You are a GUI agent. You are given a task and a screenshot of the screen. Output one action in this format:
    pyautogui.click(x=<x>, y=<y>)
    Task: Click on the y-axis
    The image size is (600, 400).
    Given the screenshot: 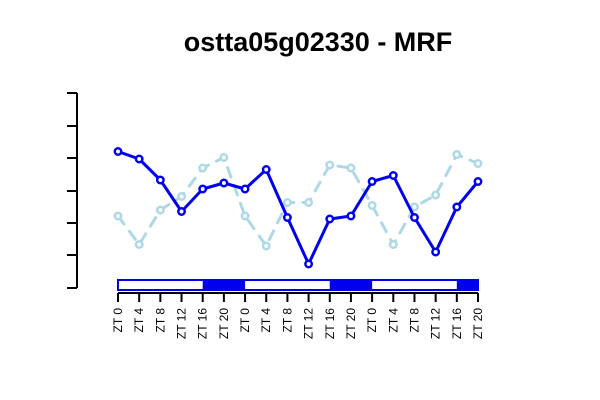 What is the action you would take?
    pyautogui.click(x=72, y=190)
    